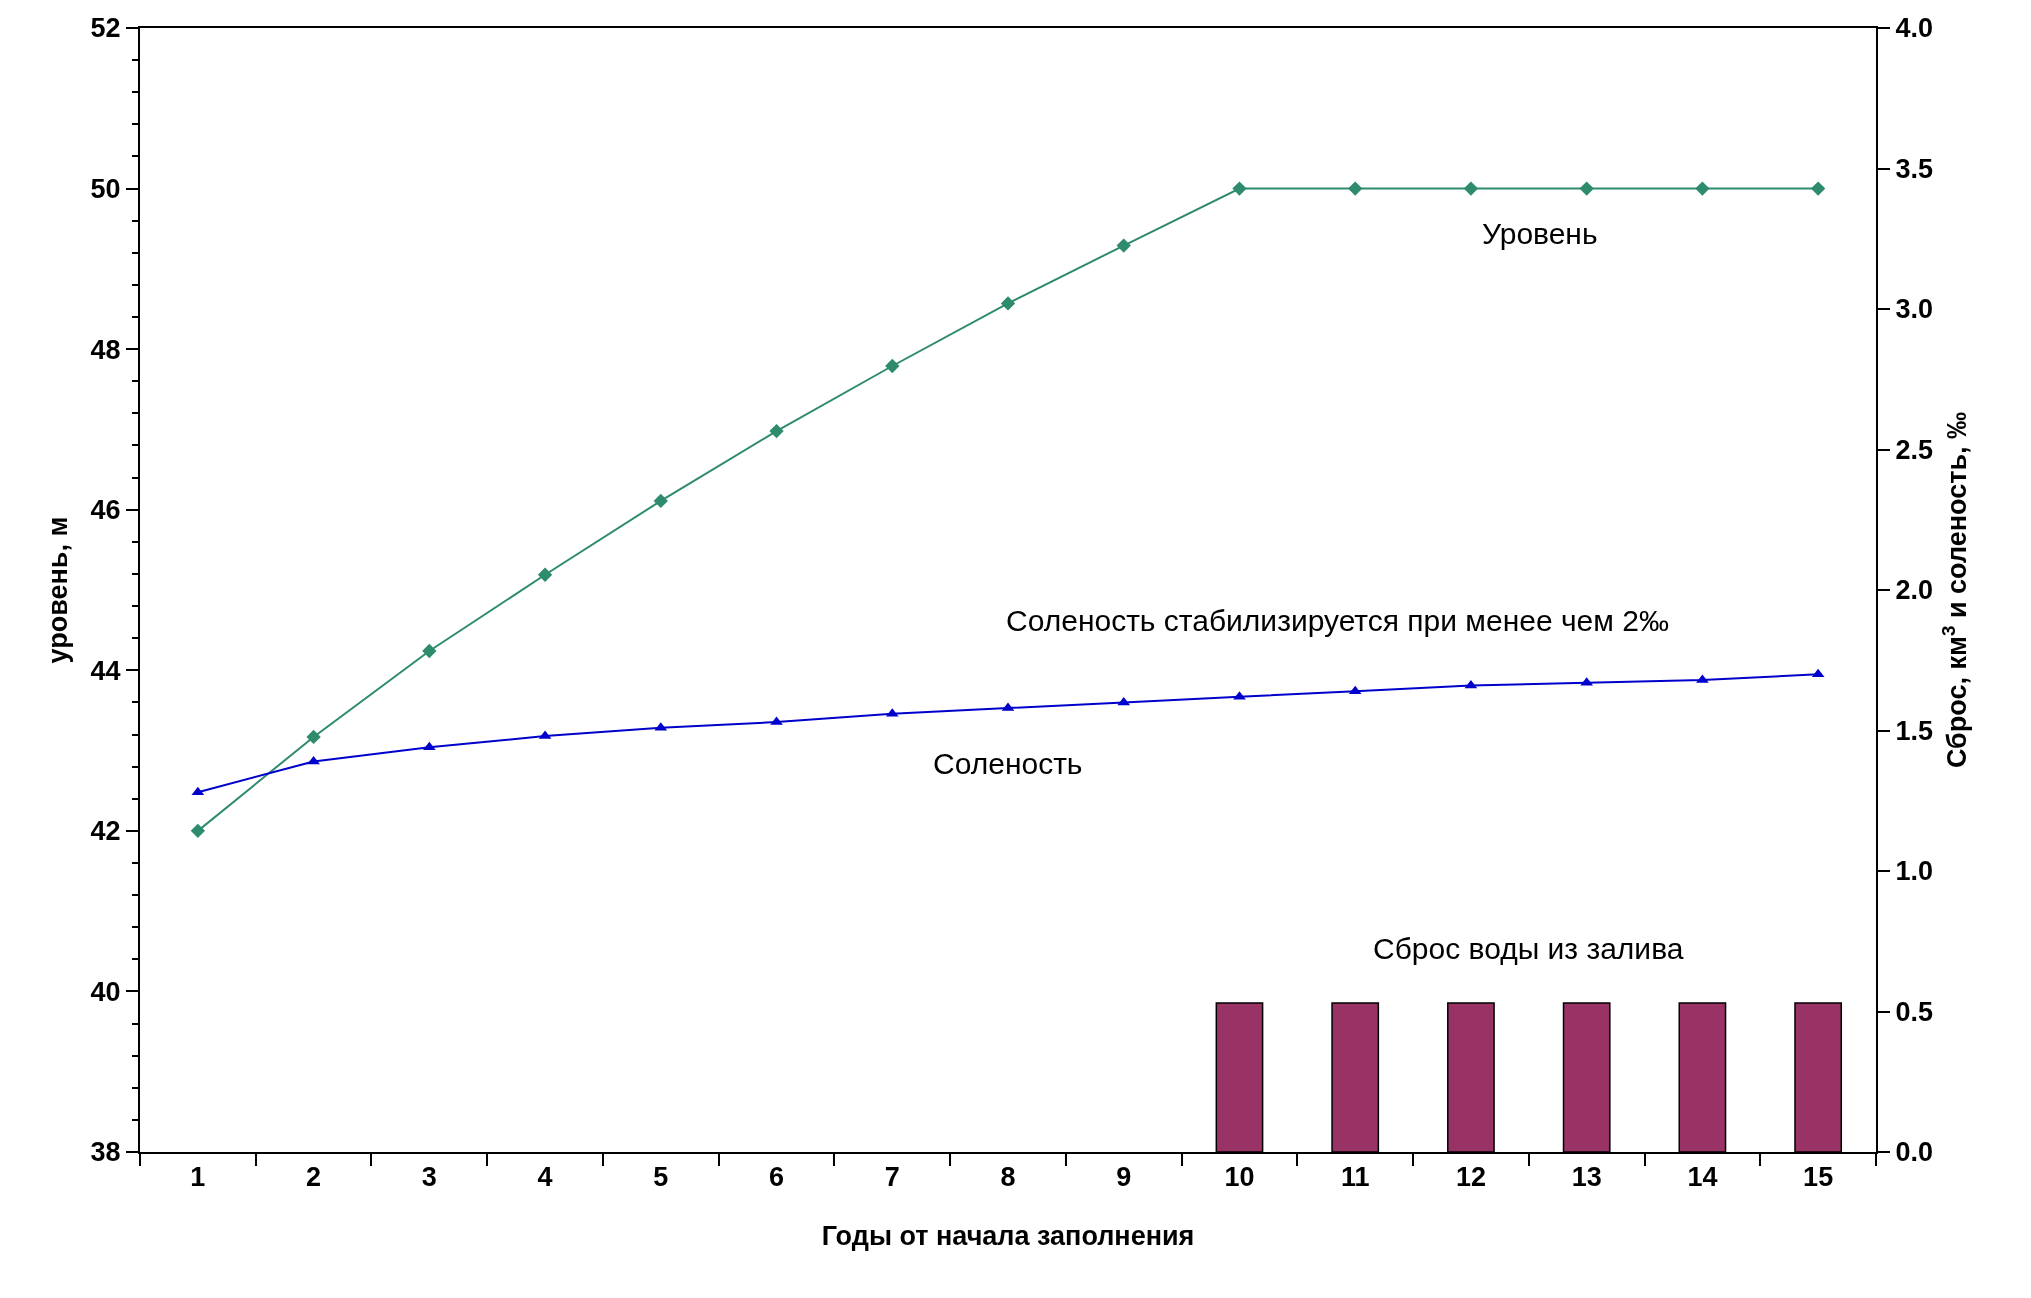  What do you see at coordinates (1337, 620) in the screenshot?
I see `annotation: Соленость стабилизируется при менее чем 2‰` at bounding box center [1337, 620].